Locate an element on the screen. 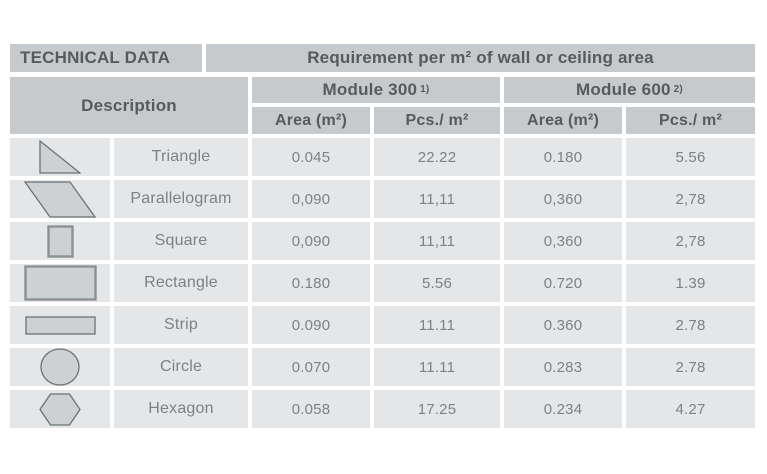 This screenshot has width=767, height=474. module-300-area-value: 0.180 is located at coordinates (311, 283).